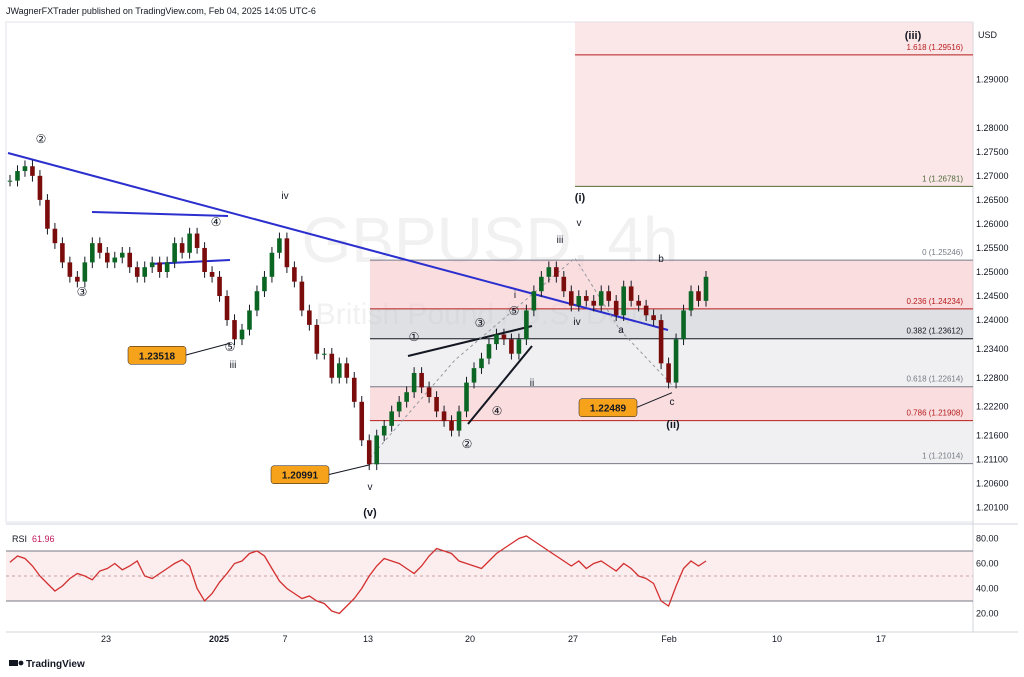 This screenshot has width=1024, height=677. Describe the element at coordinates (935, 47) in the screenshot. I see `fib-label-0: 1.618 (1.29516)` at that location.